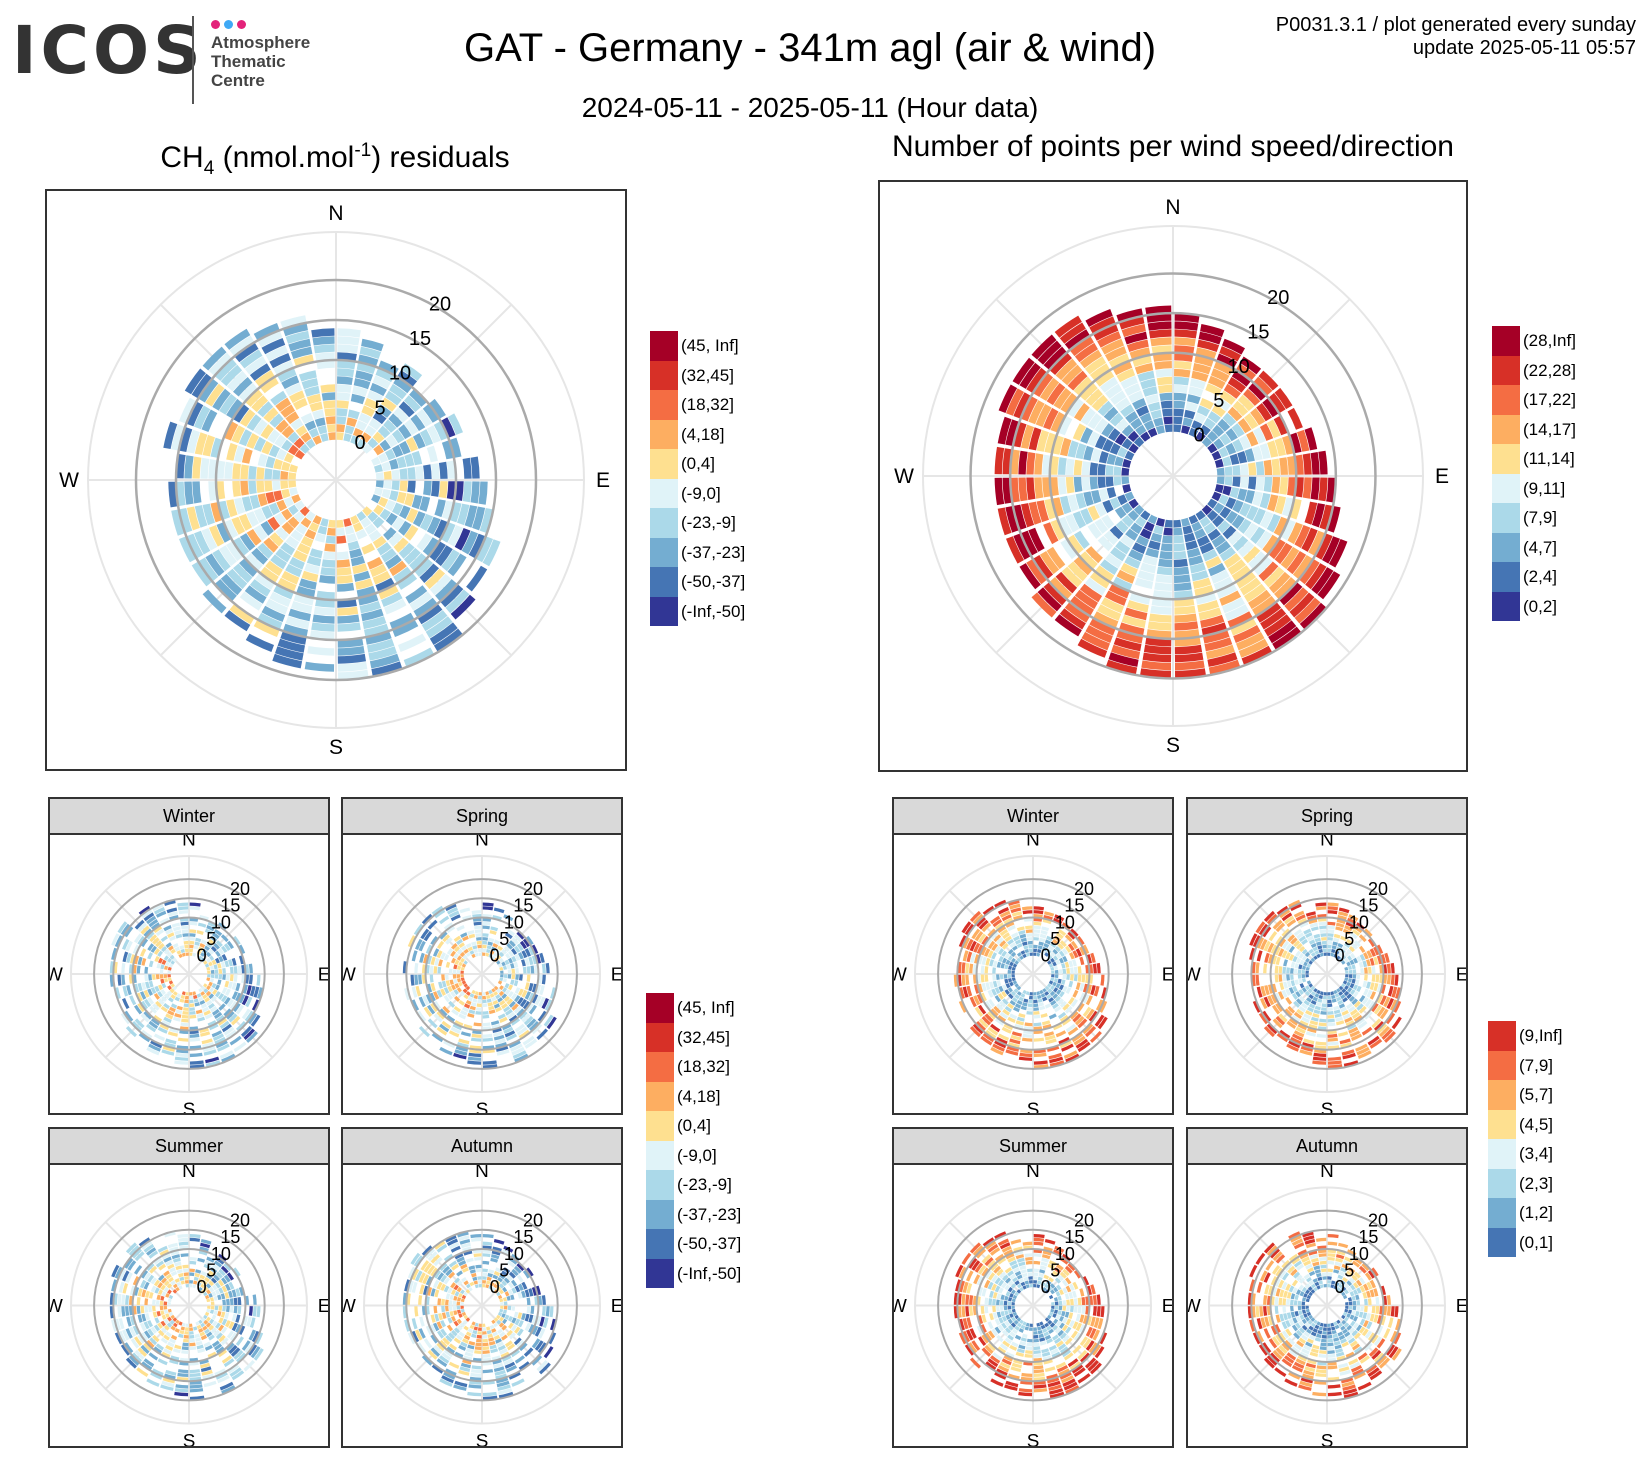 The width and height of the screenshot is (1650, 1470). Describe the element at coordinates (189, 974) in the screenshot. I see `speed-ring` at that location.